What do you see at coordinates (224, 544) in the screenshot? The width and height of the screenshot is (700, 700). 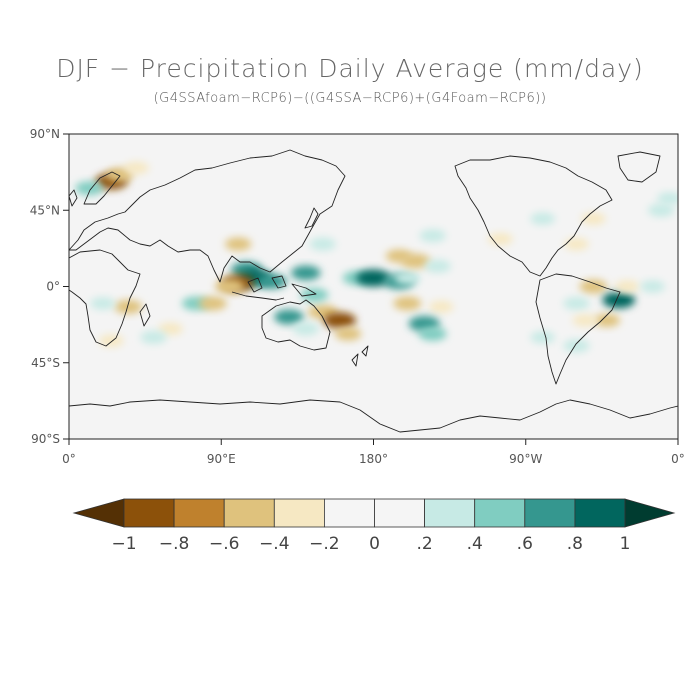 I see `colorbar-label: −.6` at bounding box center [224, 544].